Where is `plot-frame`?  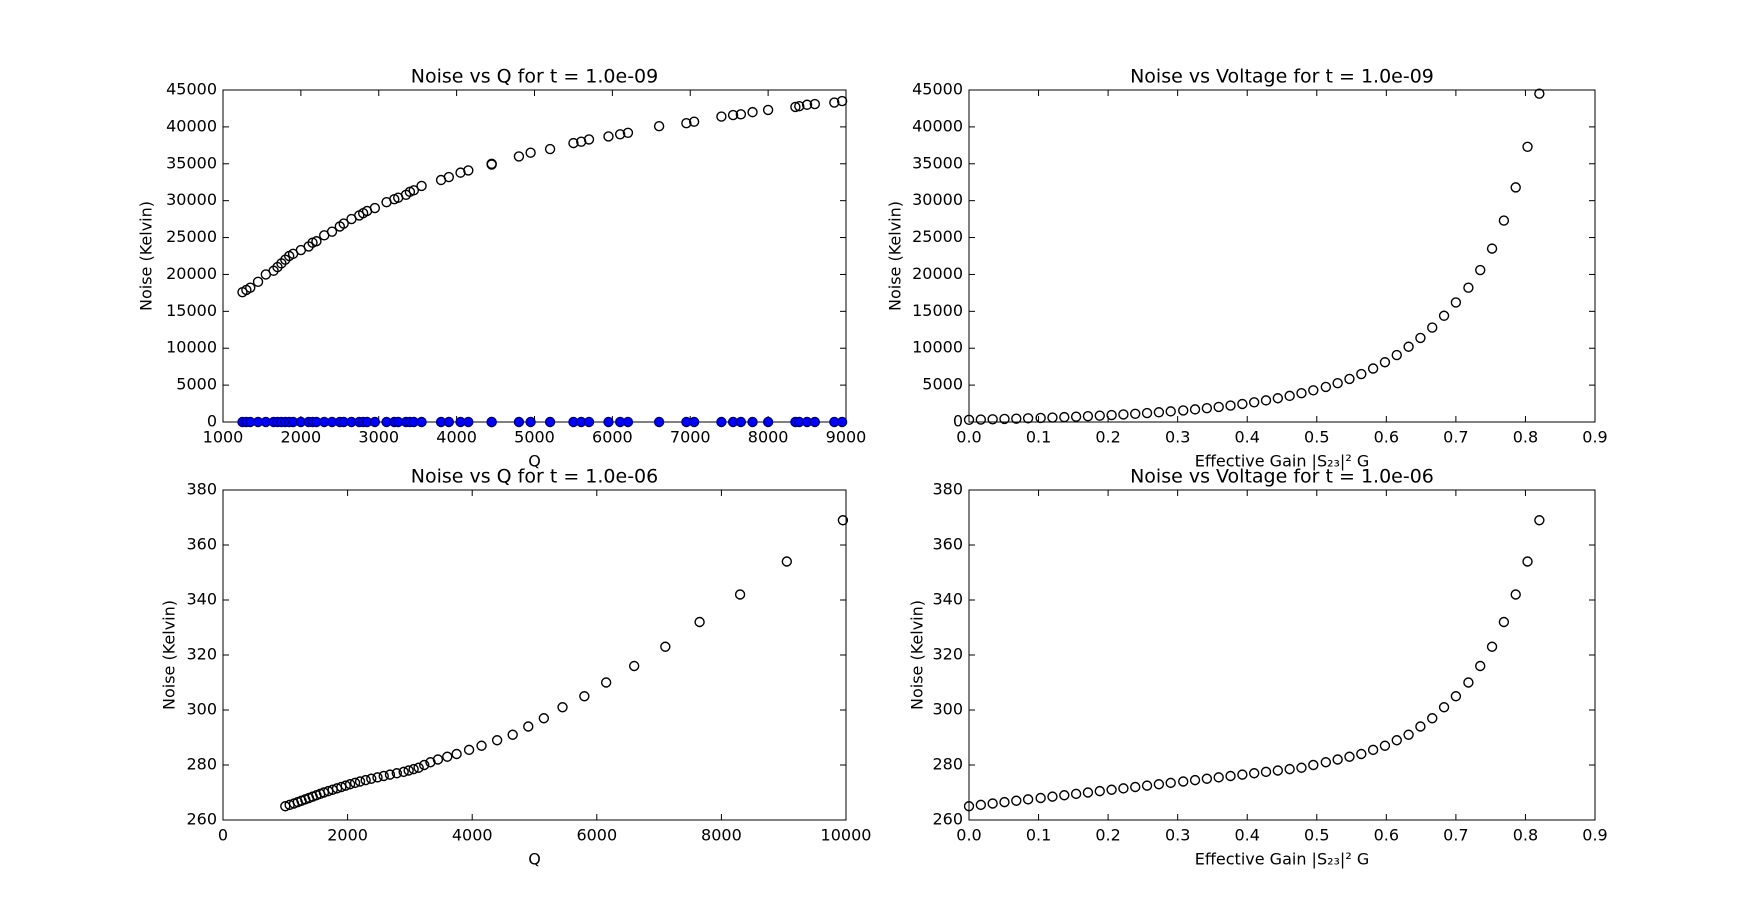 plot-frame is located at coordinates (1282, 655).